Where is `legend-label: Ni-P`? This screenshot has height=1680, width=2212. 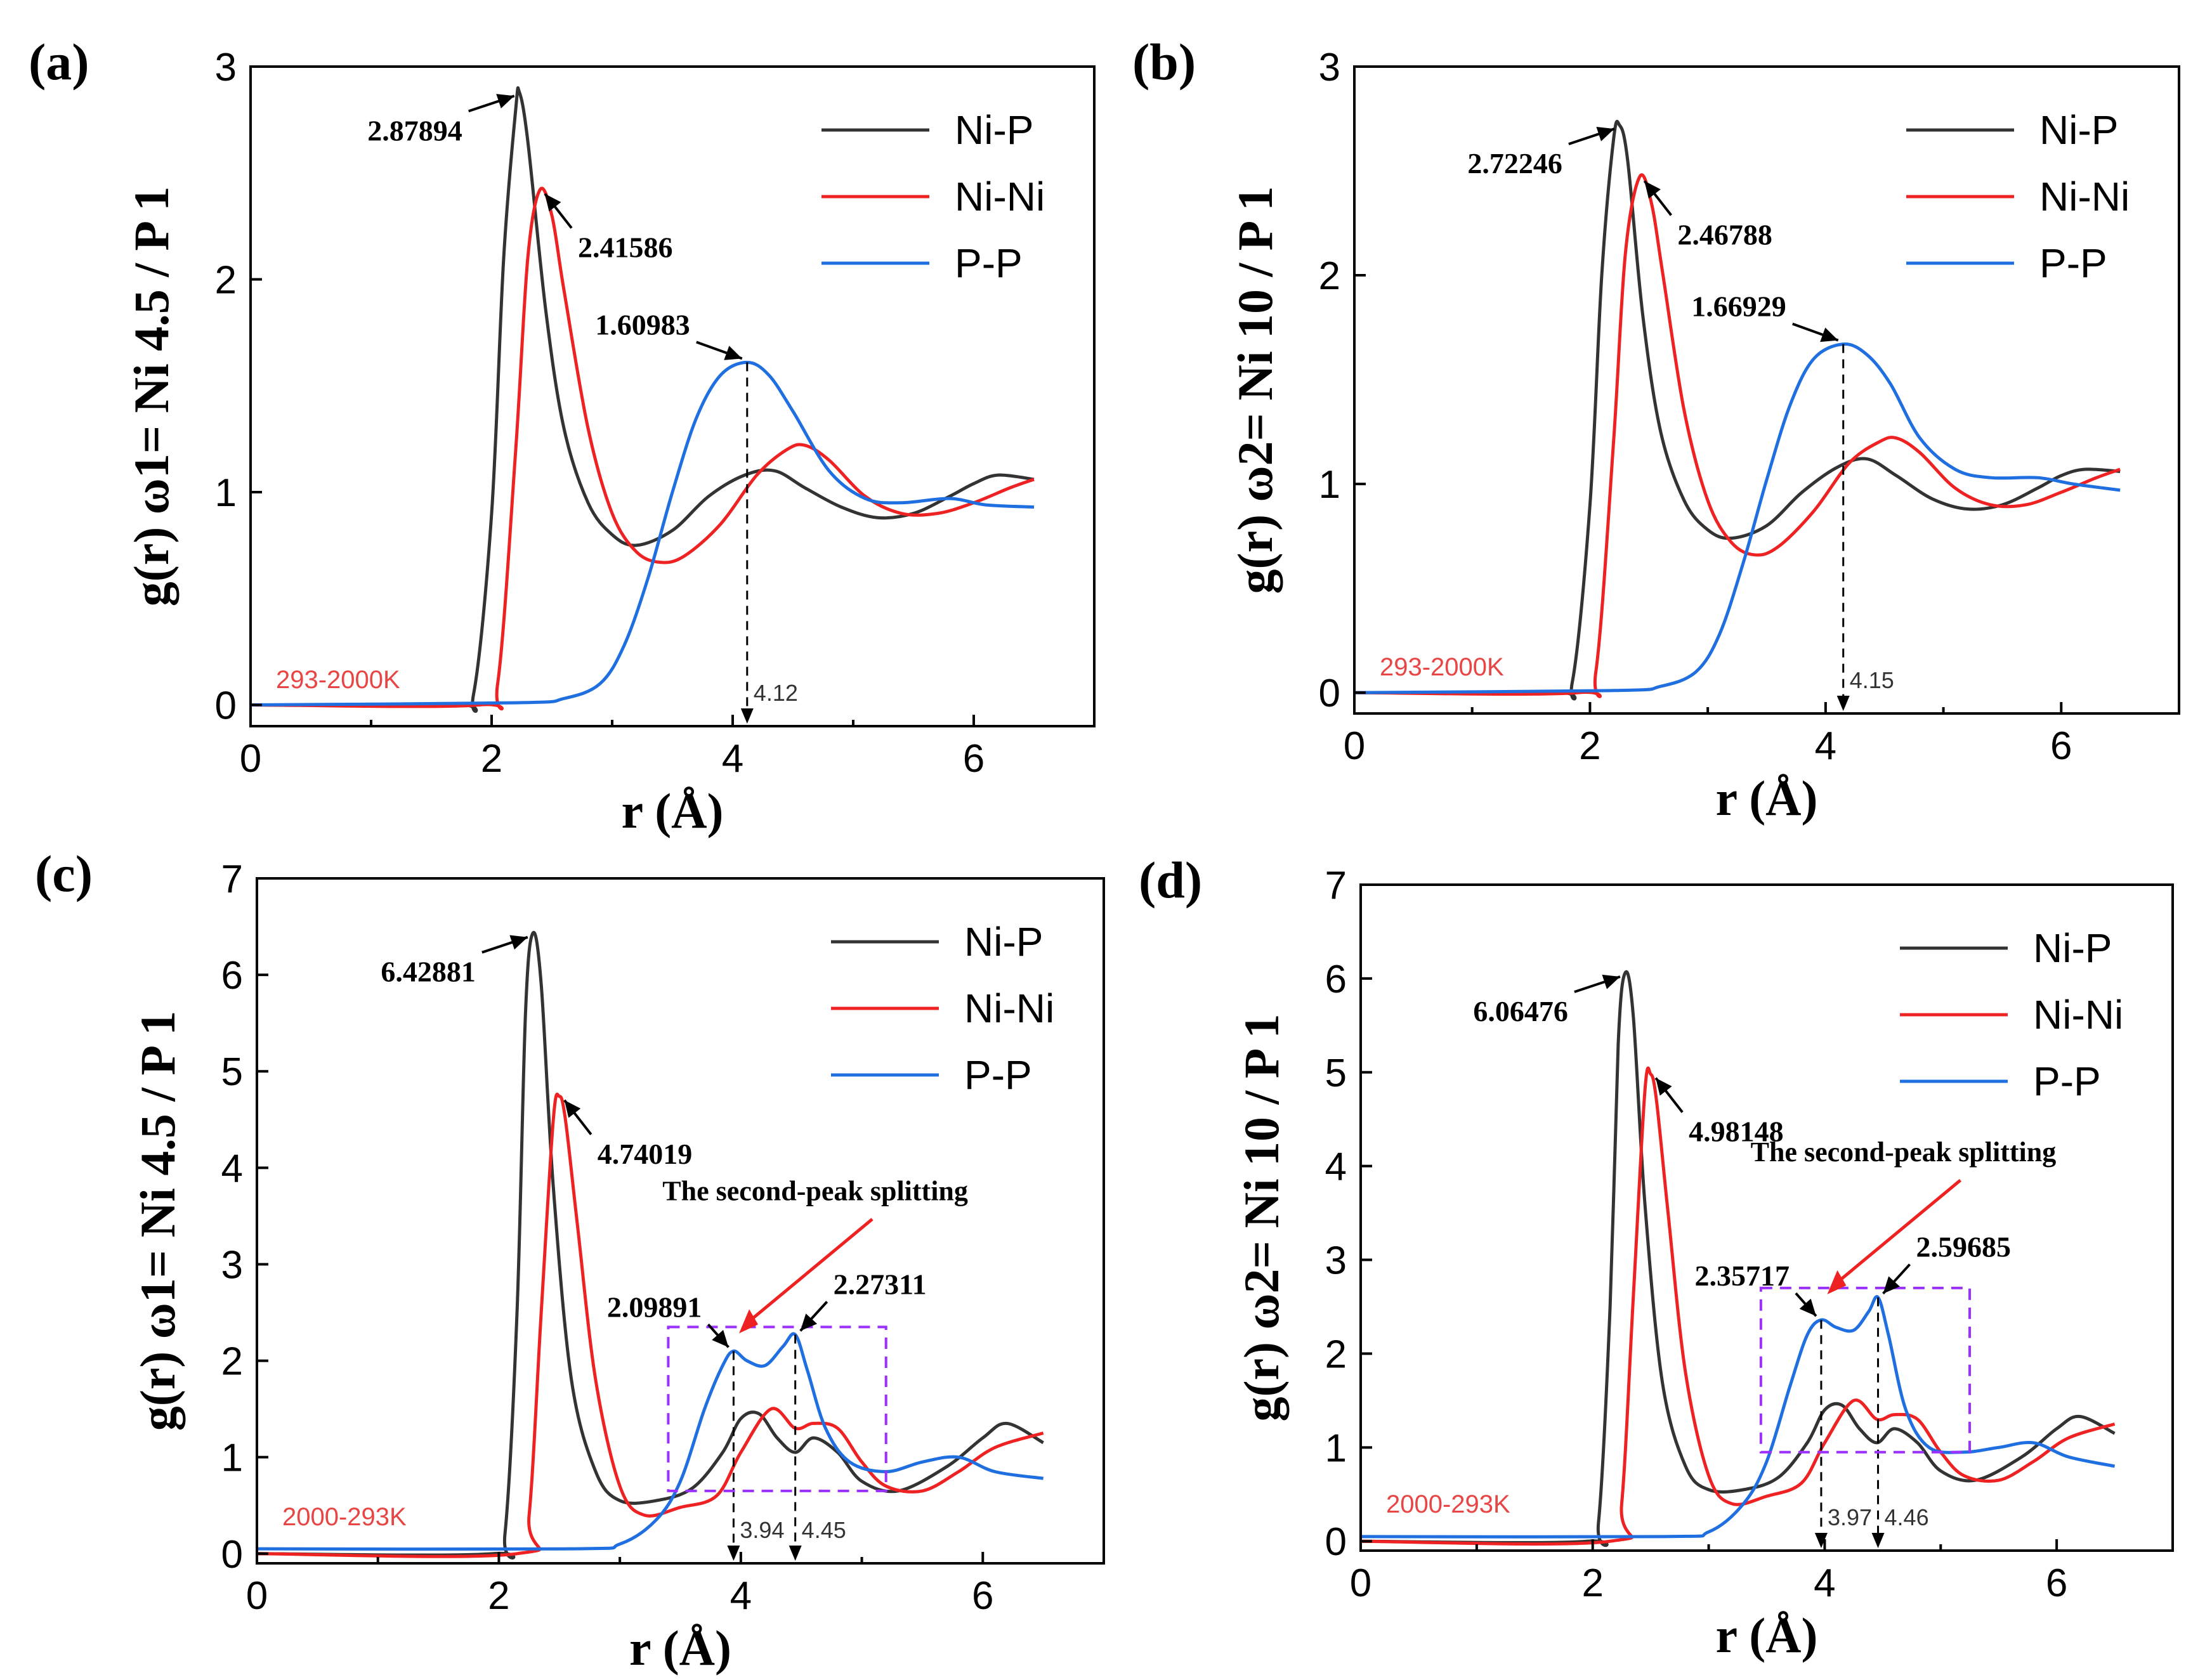 legend-label: Ni-P is located at coordinates (994, 130).